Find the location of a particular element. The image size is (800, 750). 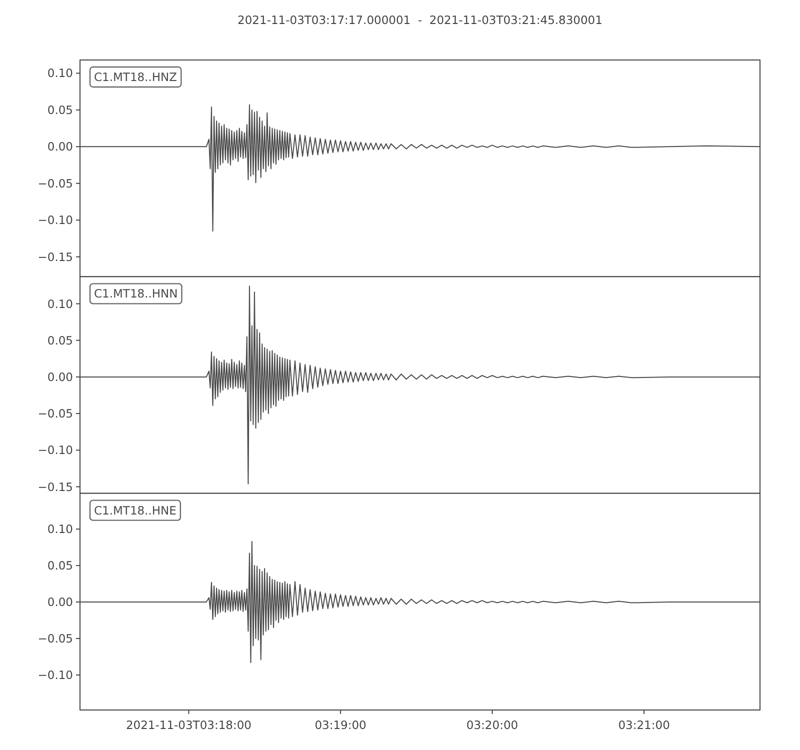

text: C1.MT18..HNN is located at coordinates (136, 293).